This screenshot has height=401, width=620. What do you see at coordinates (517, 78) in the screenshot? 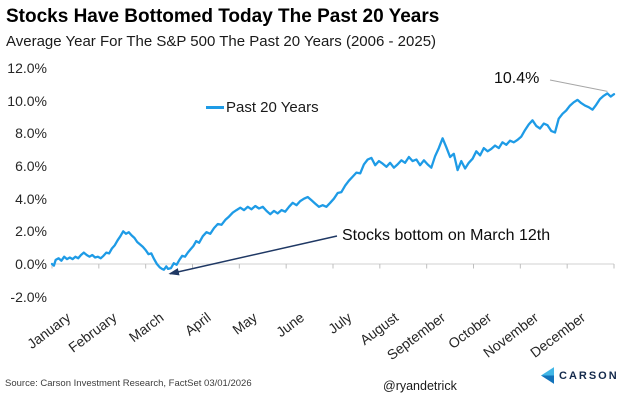
I see `end-value-label: 10.4%` at bounding box center [517, 78].